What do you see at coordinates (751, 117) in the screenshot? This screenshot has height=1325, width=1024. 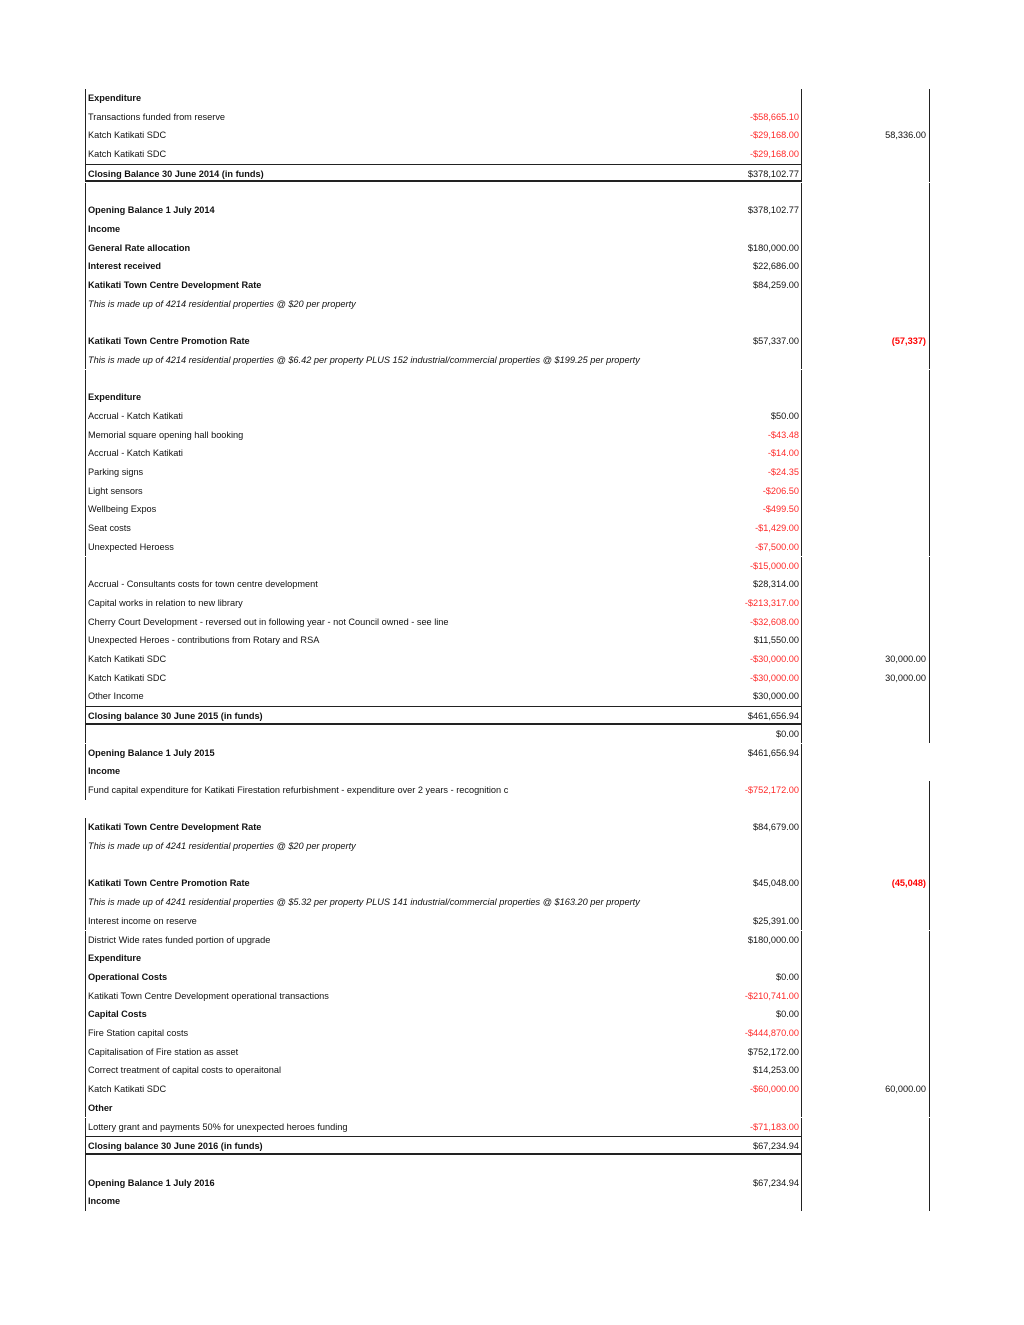 I see `row-amount: -$58,665.10` at bounding box center [751, 117].